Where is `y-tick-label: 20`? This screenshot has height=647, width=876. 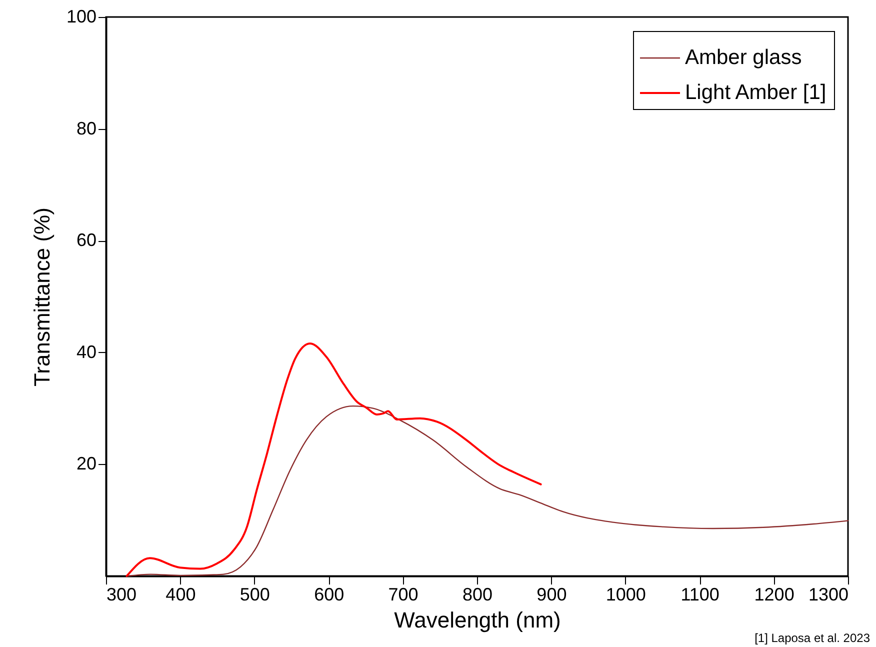 y-tick-label: 20 is located at coordinates (86, 464).